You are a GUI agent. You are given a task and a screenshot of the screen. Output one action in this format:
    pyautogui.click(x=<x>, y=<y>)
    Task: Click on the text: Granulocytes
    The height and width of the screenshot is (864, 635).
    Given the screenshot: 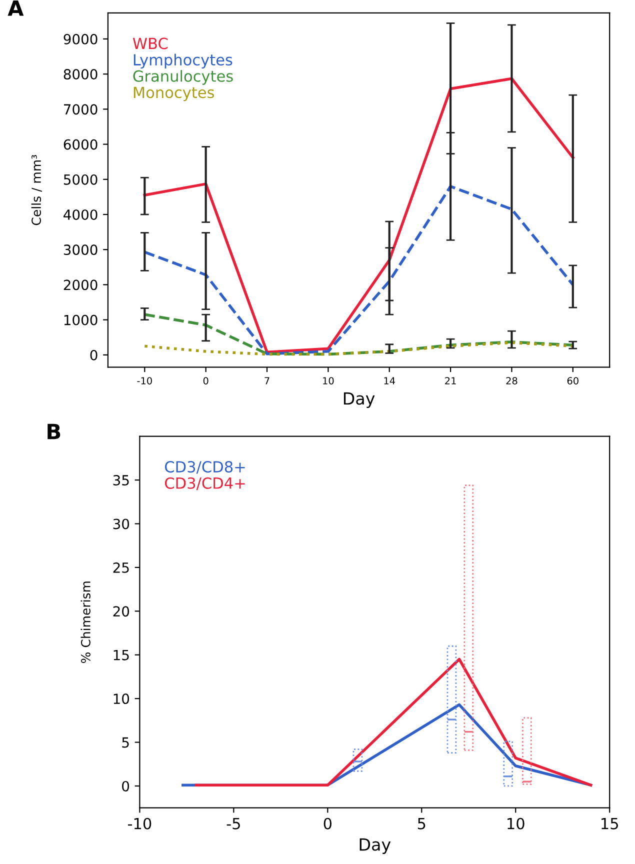 What is the action you would take?
    pyautogui.click(x=183, y=77)
    